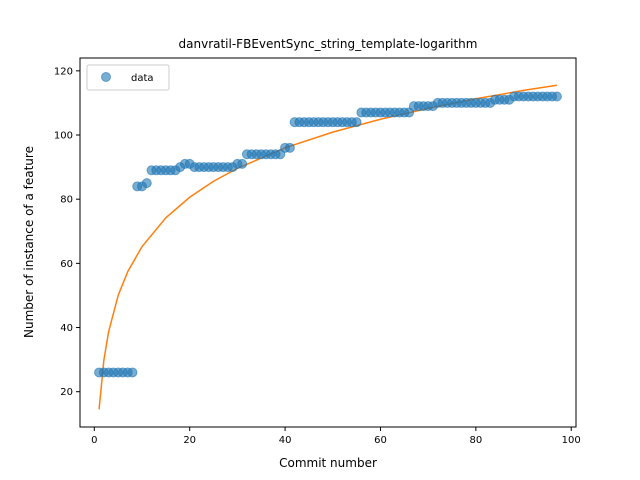 This screenshot has width=640, height=480. I want to click on y-tick-label: 100, so click(63, 136).